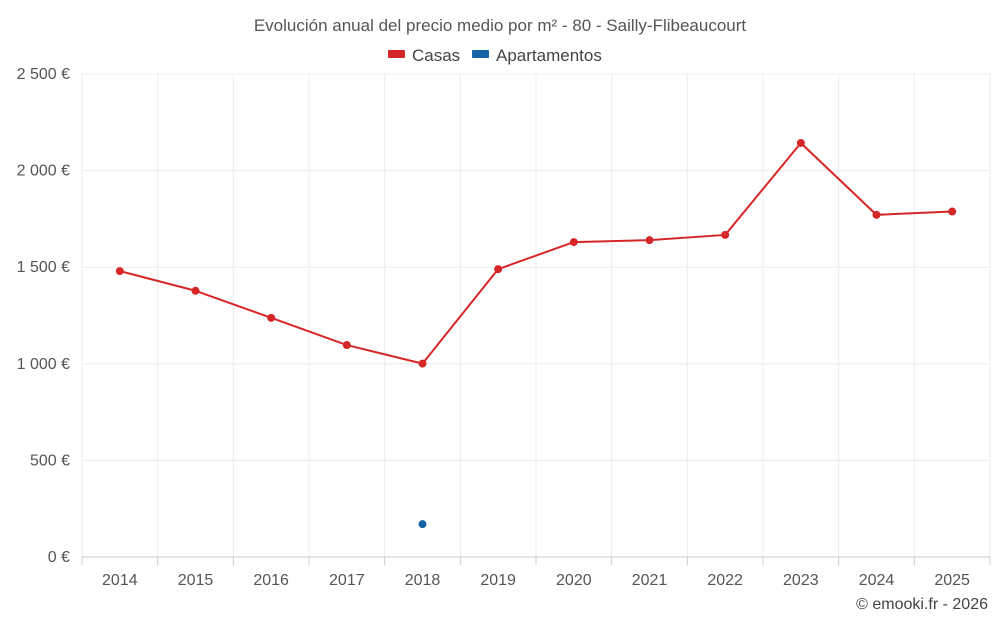  What do you see at coordinates (271, 580) in the screenshot?
I see `x-tick-label: 2016` at bounding box center [271, 580].